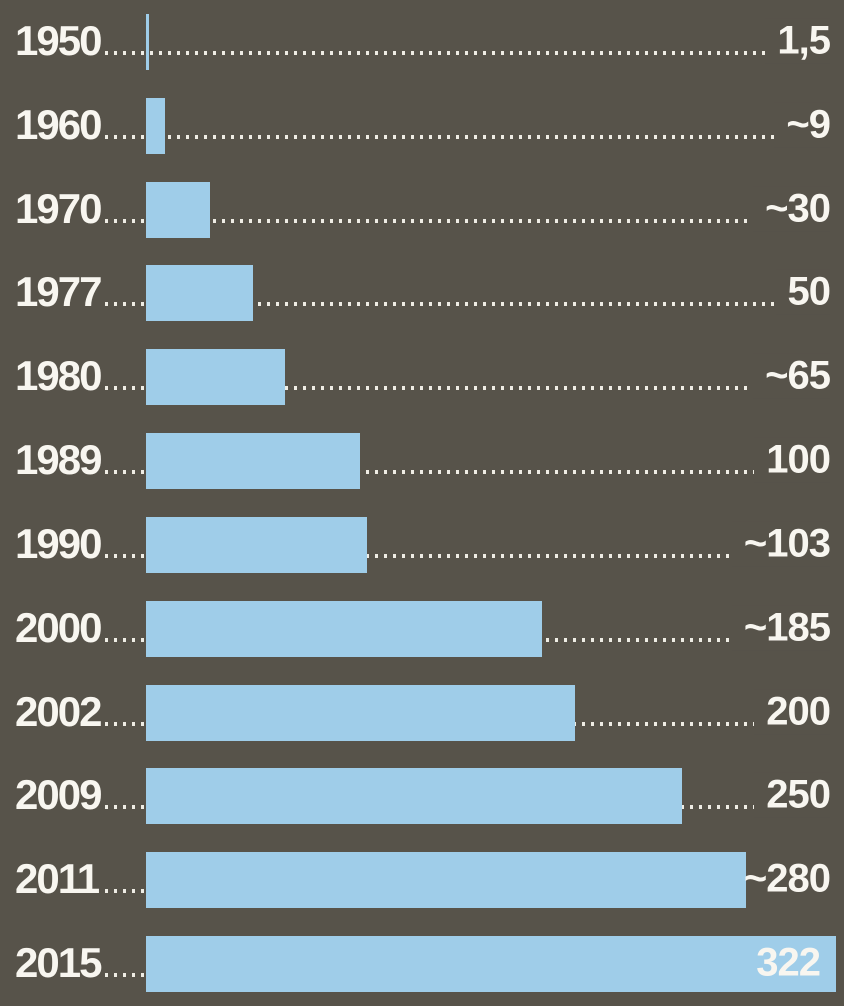  Describe the element at coordinates (792, 460) in the screenshot. I see `value-label: 100` at that location.